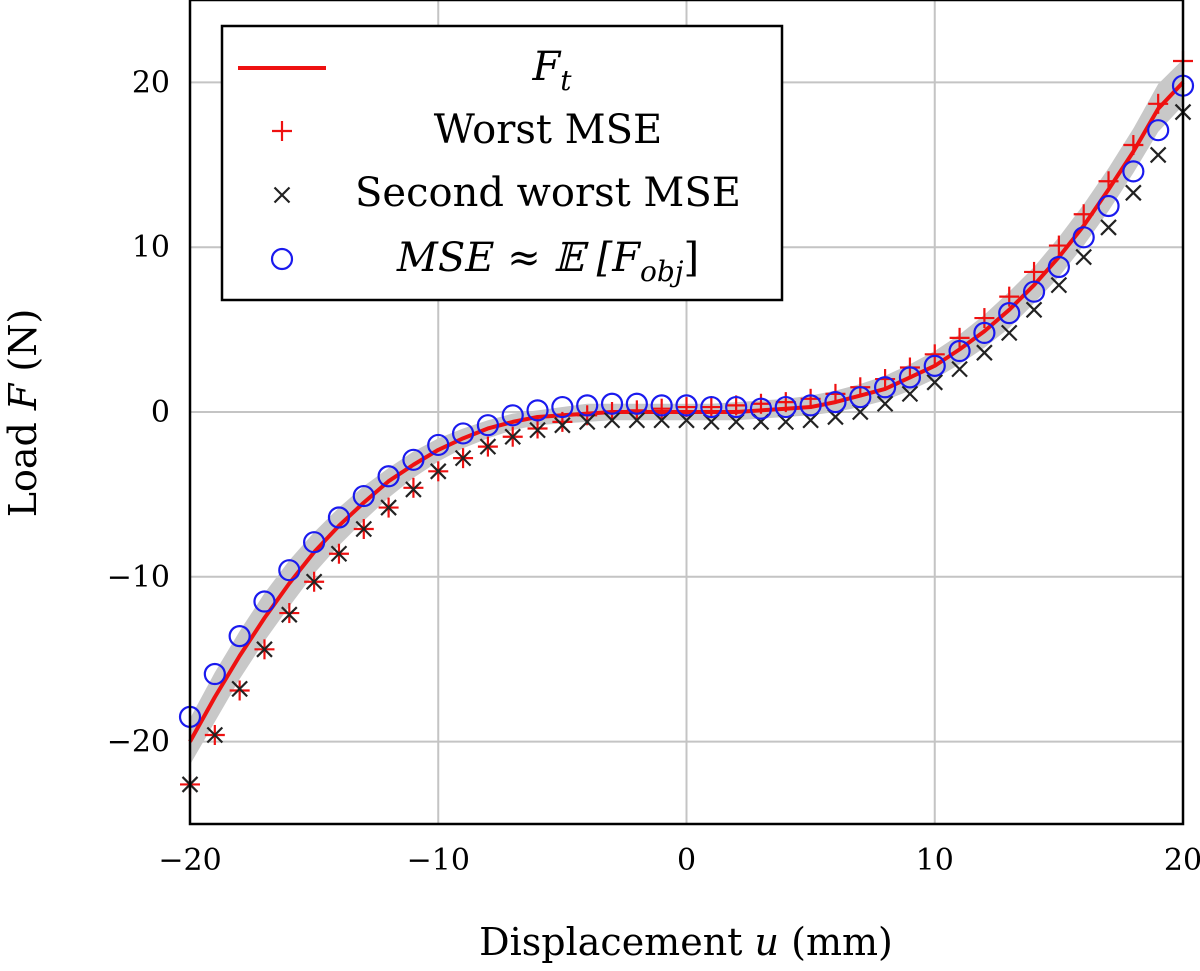 The image size is (1200, 971). Describe the element at coordinates (546, 67) in the screenshot. I see `legend-label-ft-main: F` at that location.